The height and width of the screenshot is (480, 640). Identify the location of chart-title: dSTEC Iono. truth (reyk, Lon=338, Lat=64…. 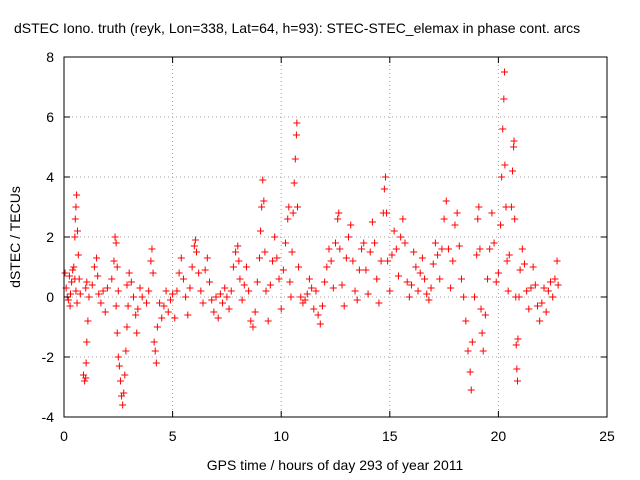
(297, 28).